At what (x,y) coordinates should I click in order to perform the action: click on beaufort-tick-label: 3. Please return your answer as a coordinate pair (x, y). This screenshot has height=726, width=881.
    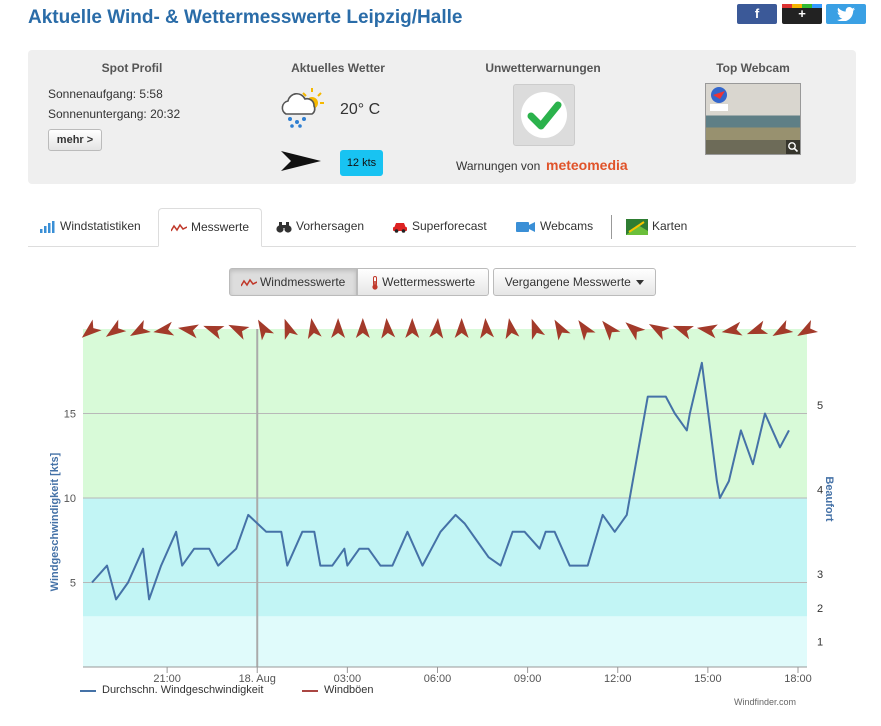
    Looking at the image, I should click on (820, 575).